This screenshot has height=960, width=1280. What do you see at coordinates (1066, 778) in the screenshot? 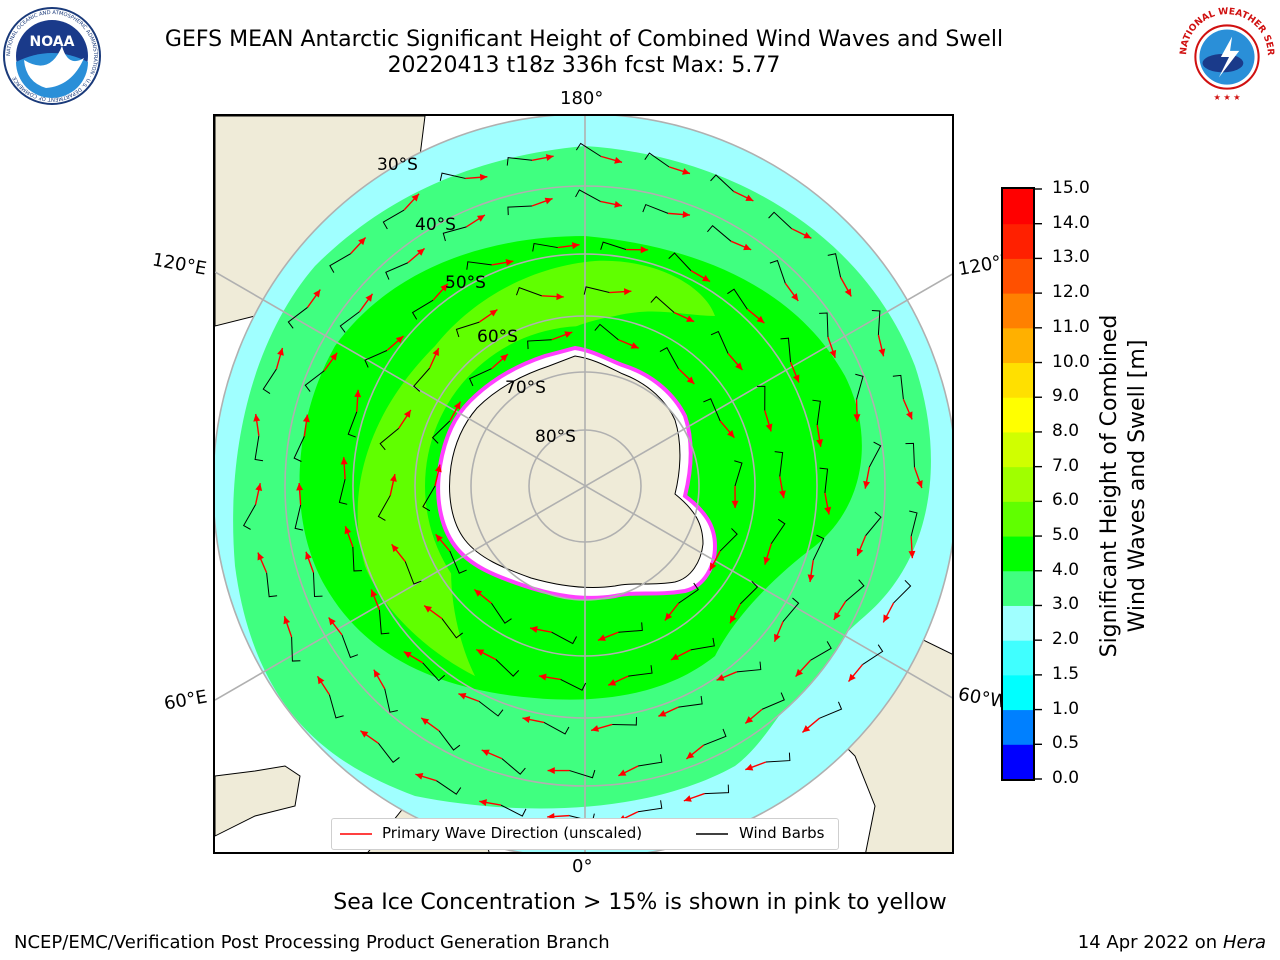
I see `colorbar-tick-label: 0.0` at bounding box center [1066, 778].